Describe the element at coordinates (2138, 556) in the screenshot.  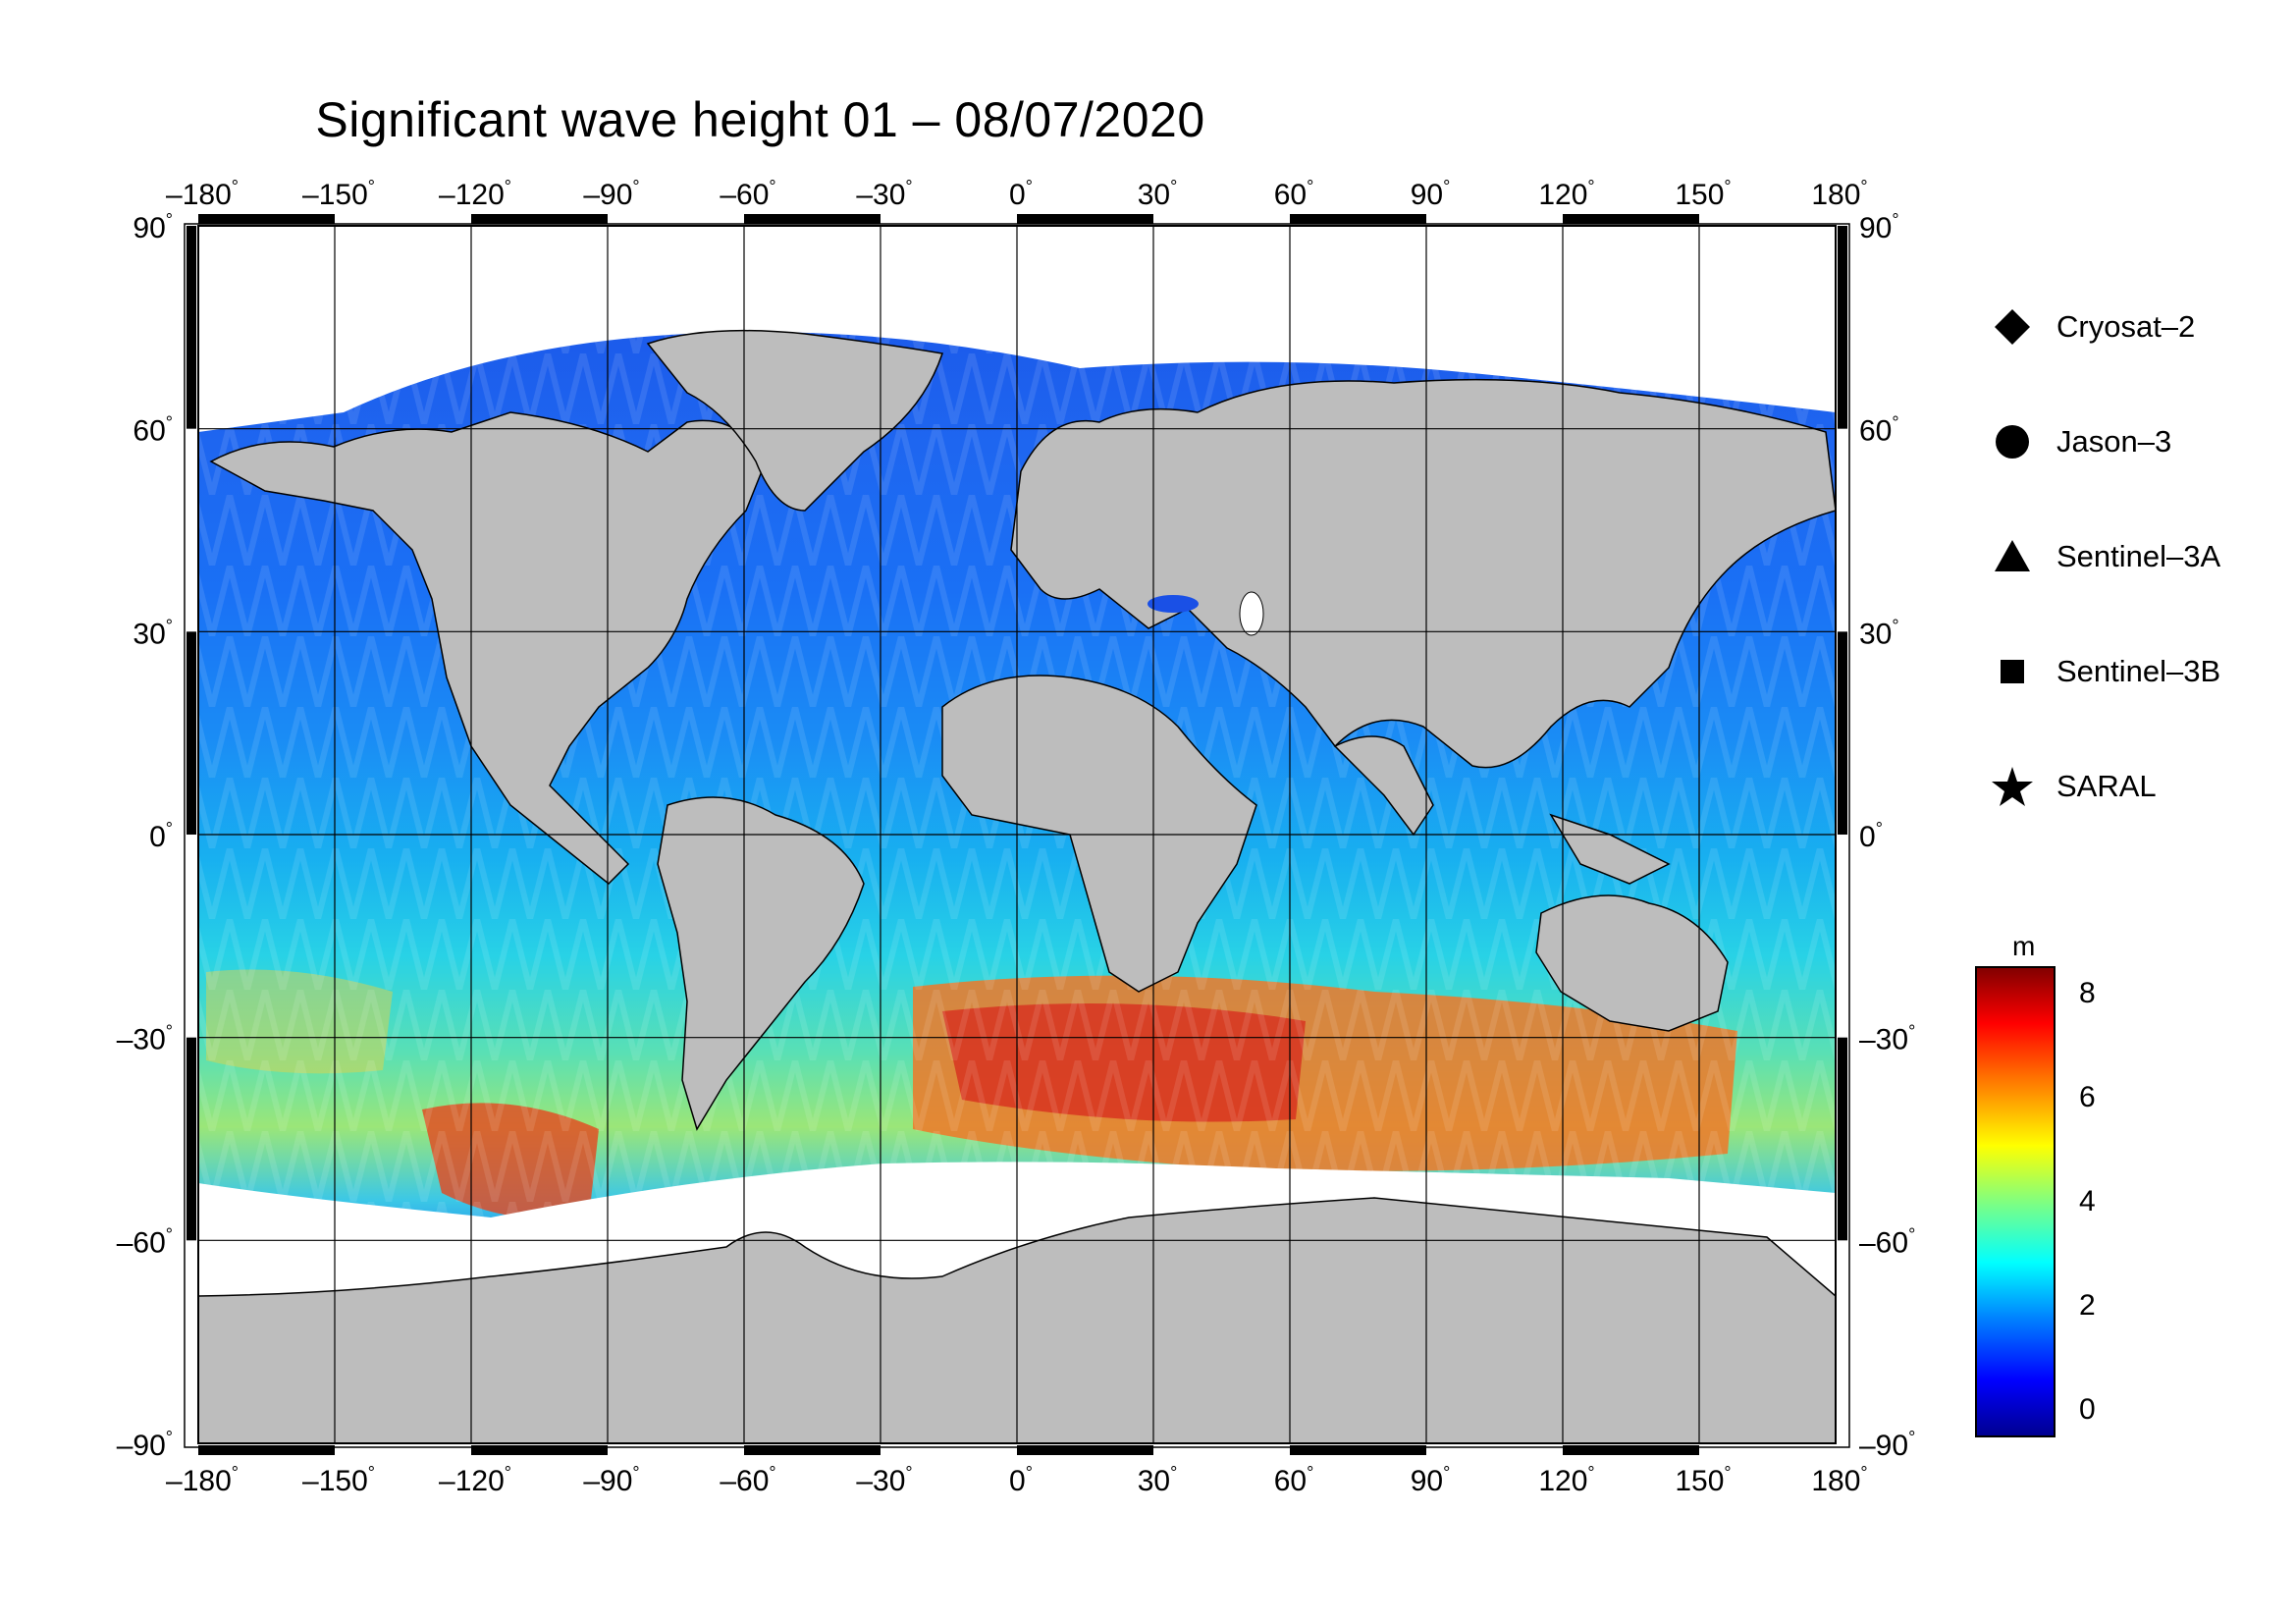
I see `legend-label: Sentinel–3A` at that location.